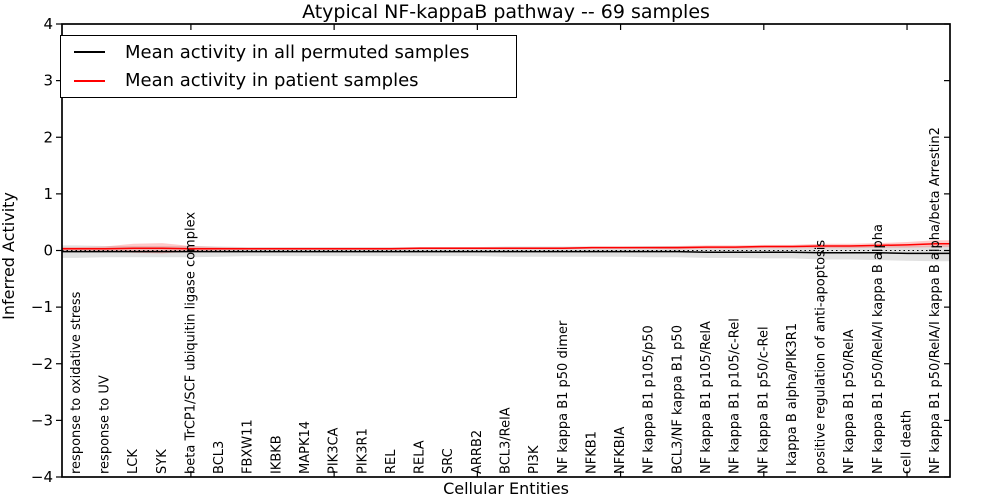  What do you see at coordinates (448, 461) in the screenshot?
I see `x-tick-label: SRC` at bounding box center [448, 461].